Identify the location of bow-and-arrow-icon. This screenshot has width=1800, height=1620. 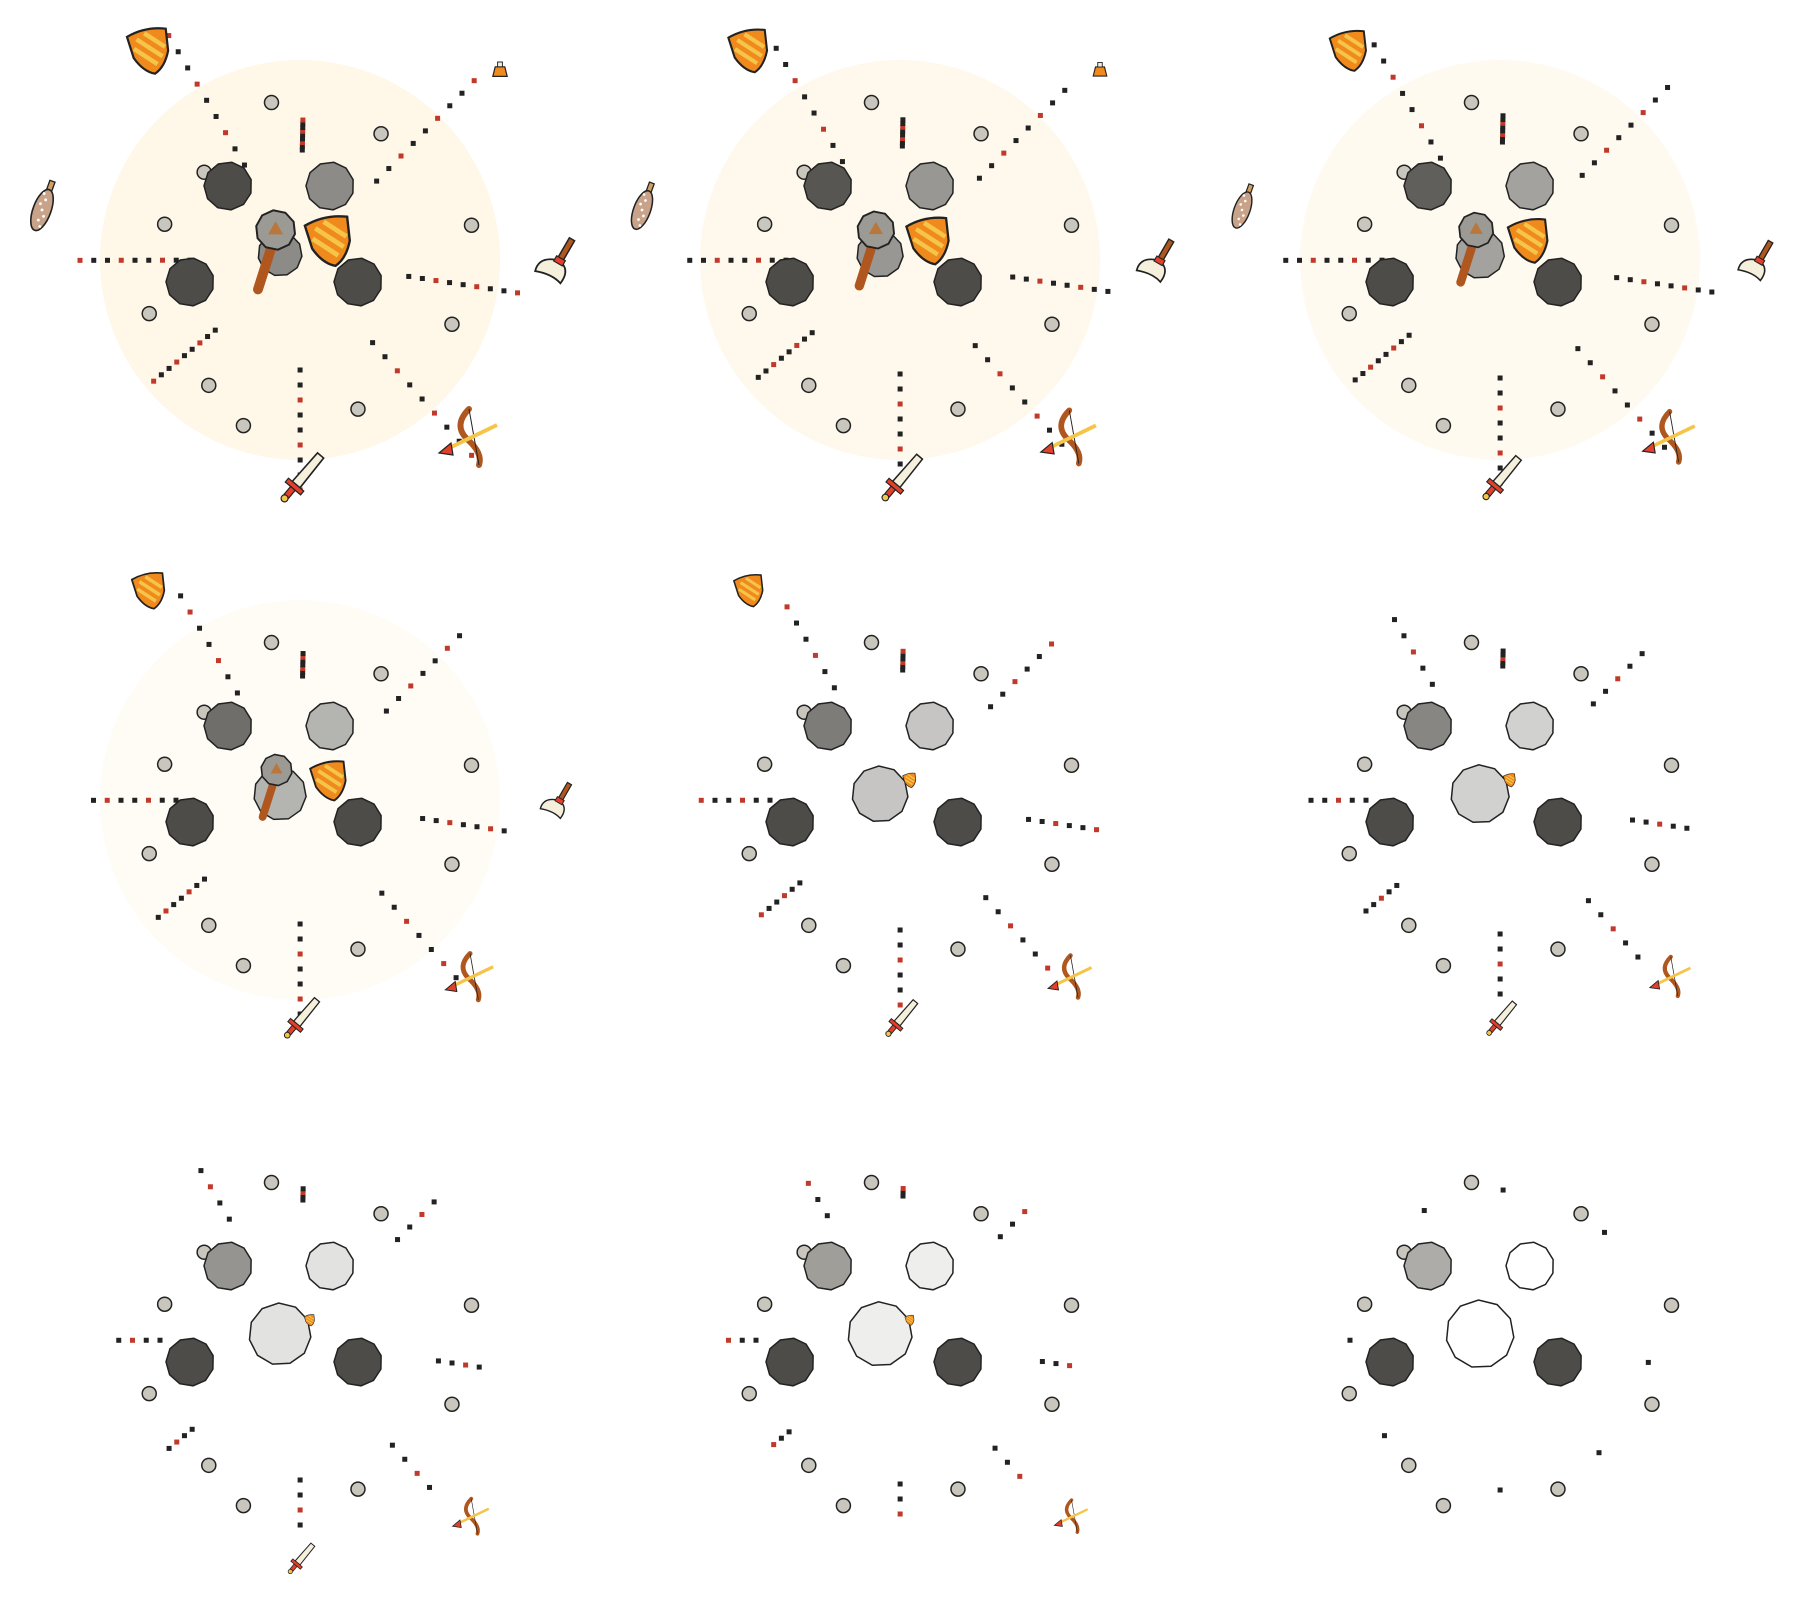
(1068, 437).